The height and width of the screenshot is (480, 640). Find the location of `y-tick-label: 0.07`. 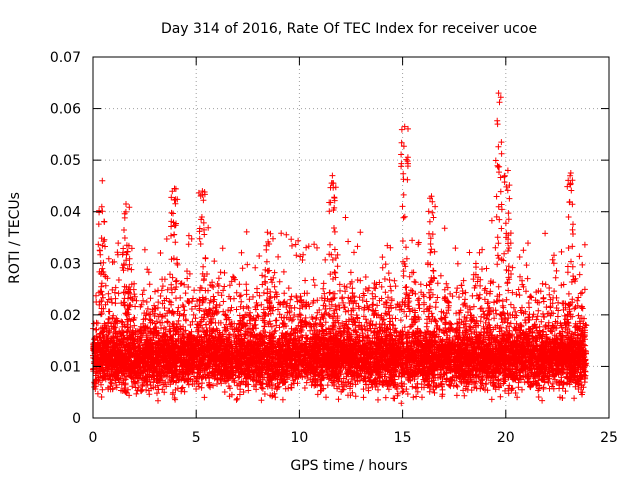

y-tick-label: 0.07 is located at coordinates (65, 58).